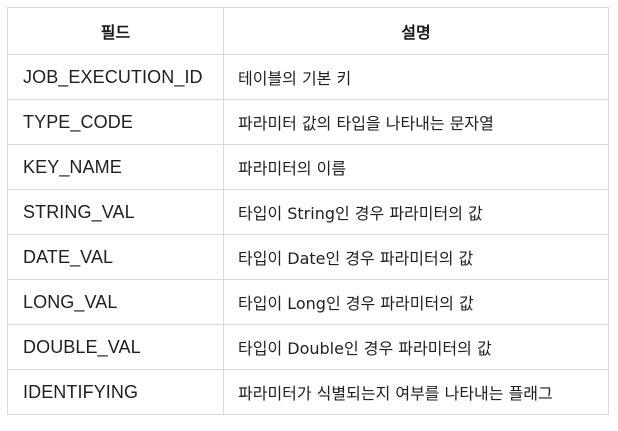 Image resolution: width=618 pixels, height=431 pixels. What do you see at coordinates (115, 122) in the screenshot?
I see `field-cell: TYPE_CODE` at bounding box center [115, 122].